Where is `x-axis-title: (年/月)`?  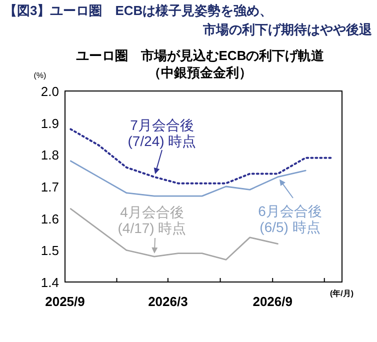 x-axis-title: (年/月) is located at coordinates (342, 293).